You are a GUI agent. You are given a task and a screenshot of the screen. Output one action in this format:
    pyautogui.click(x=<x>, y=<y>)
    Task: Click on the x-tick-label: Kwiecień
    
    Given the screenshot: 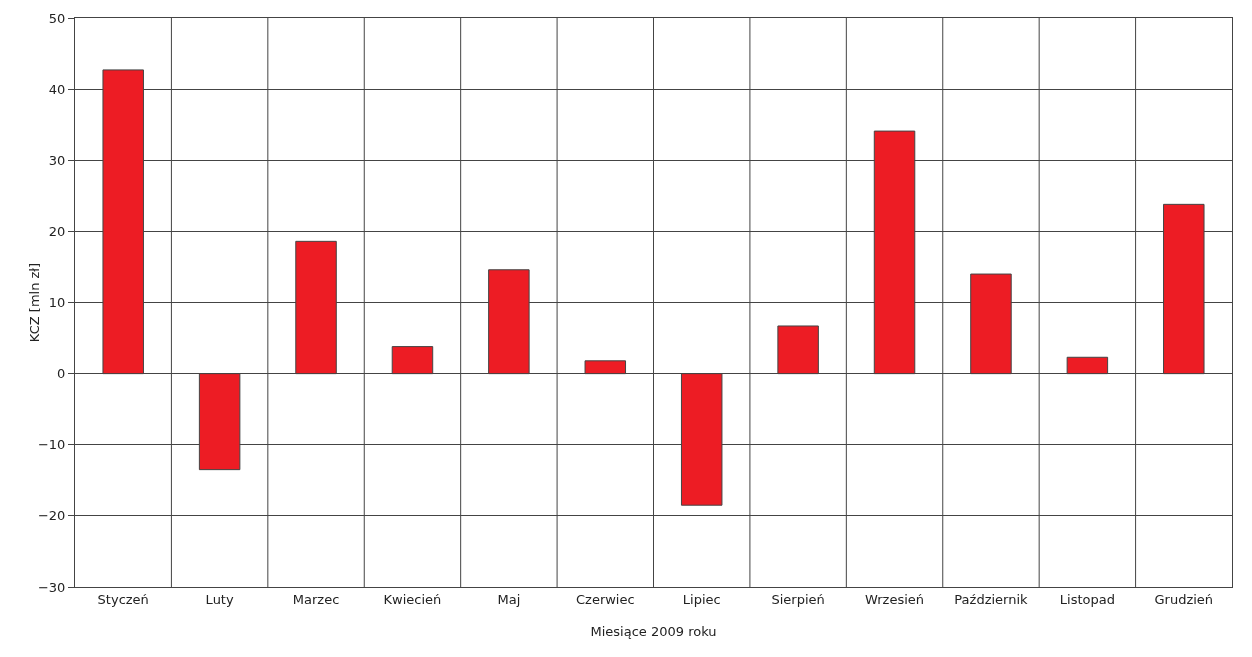 What is the action you would take?
    pyautogui.click(x=412, y=599)
    